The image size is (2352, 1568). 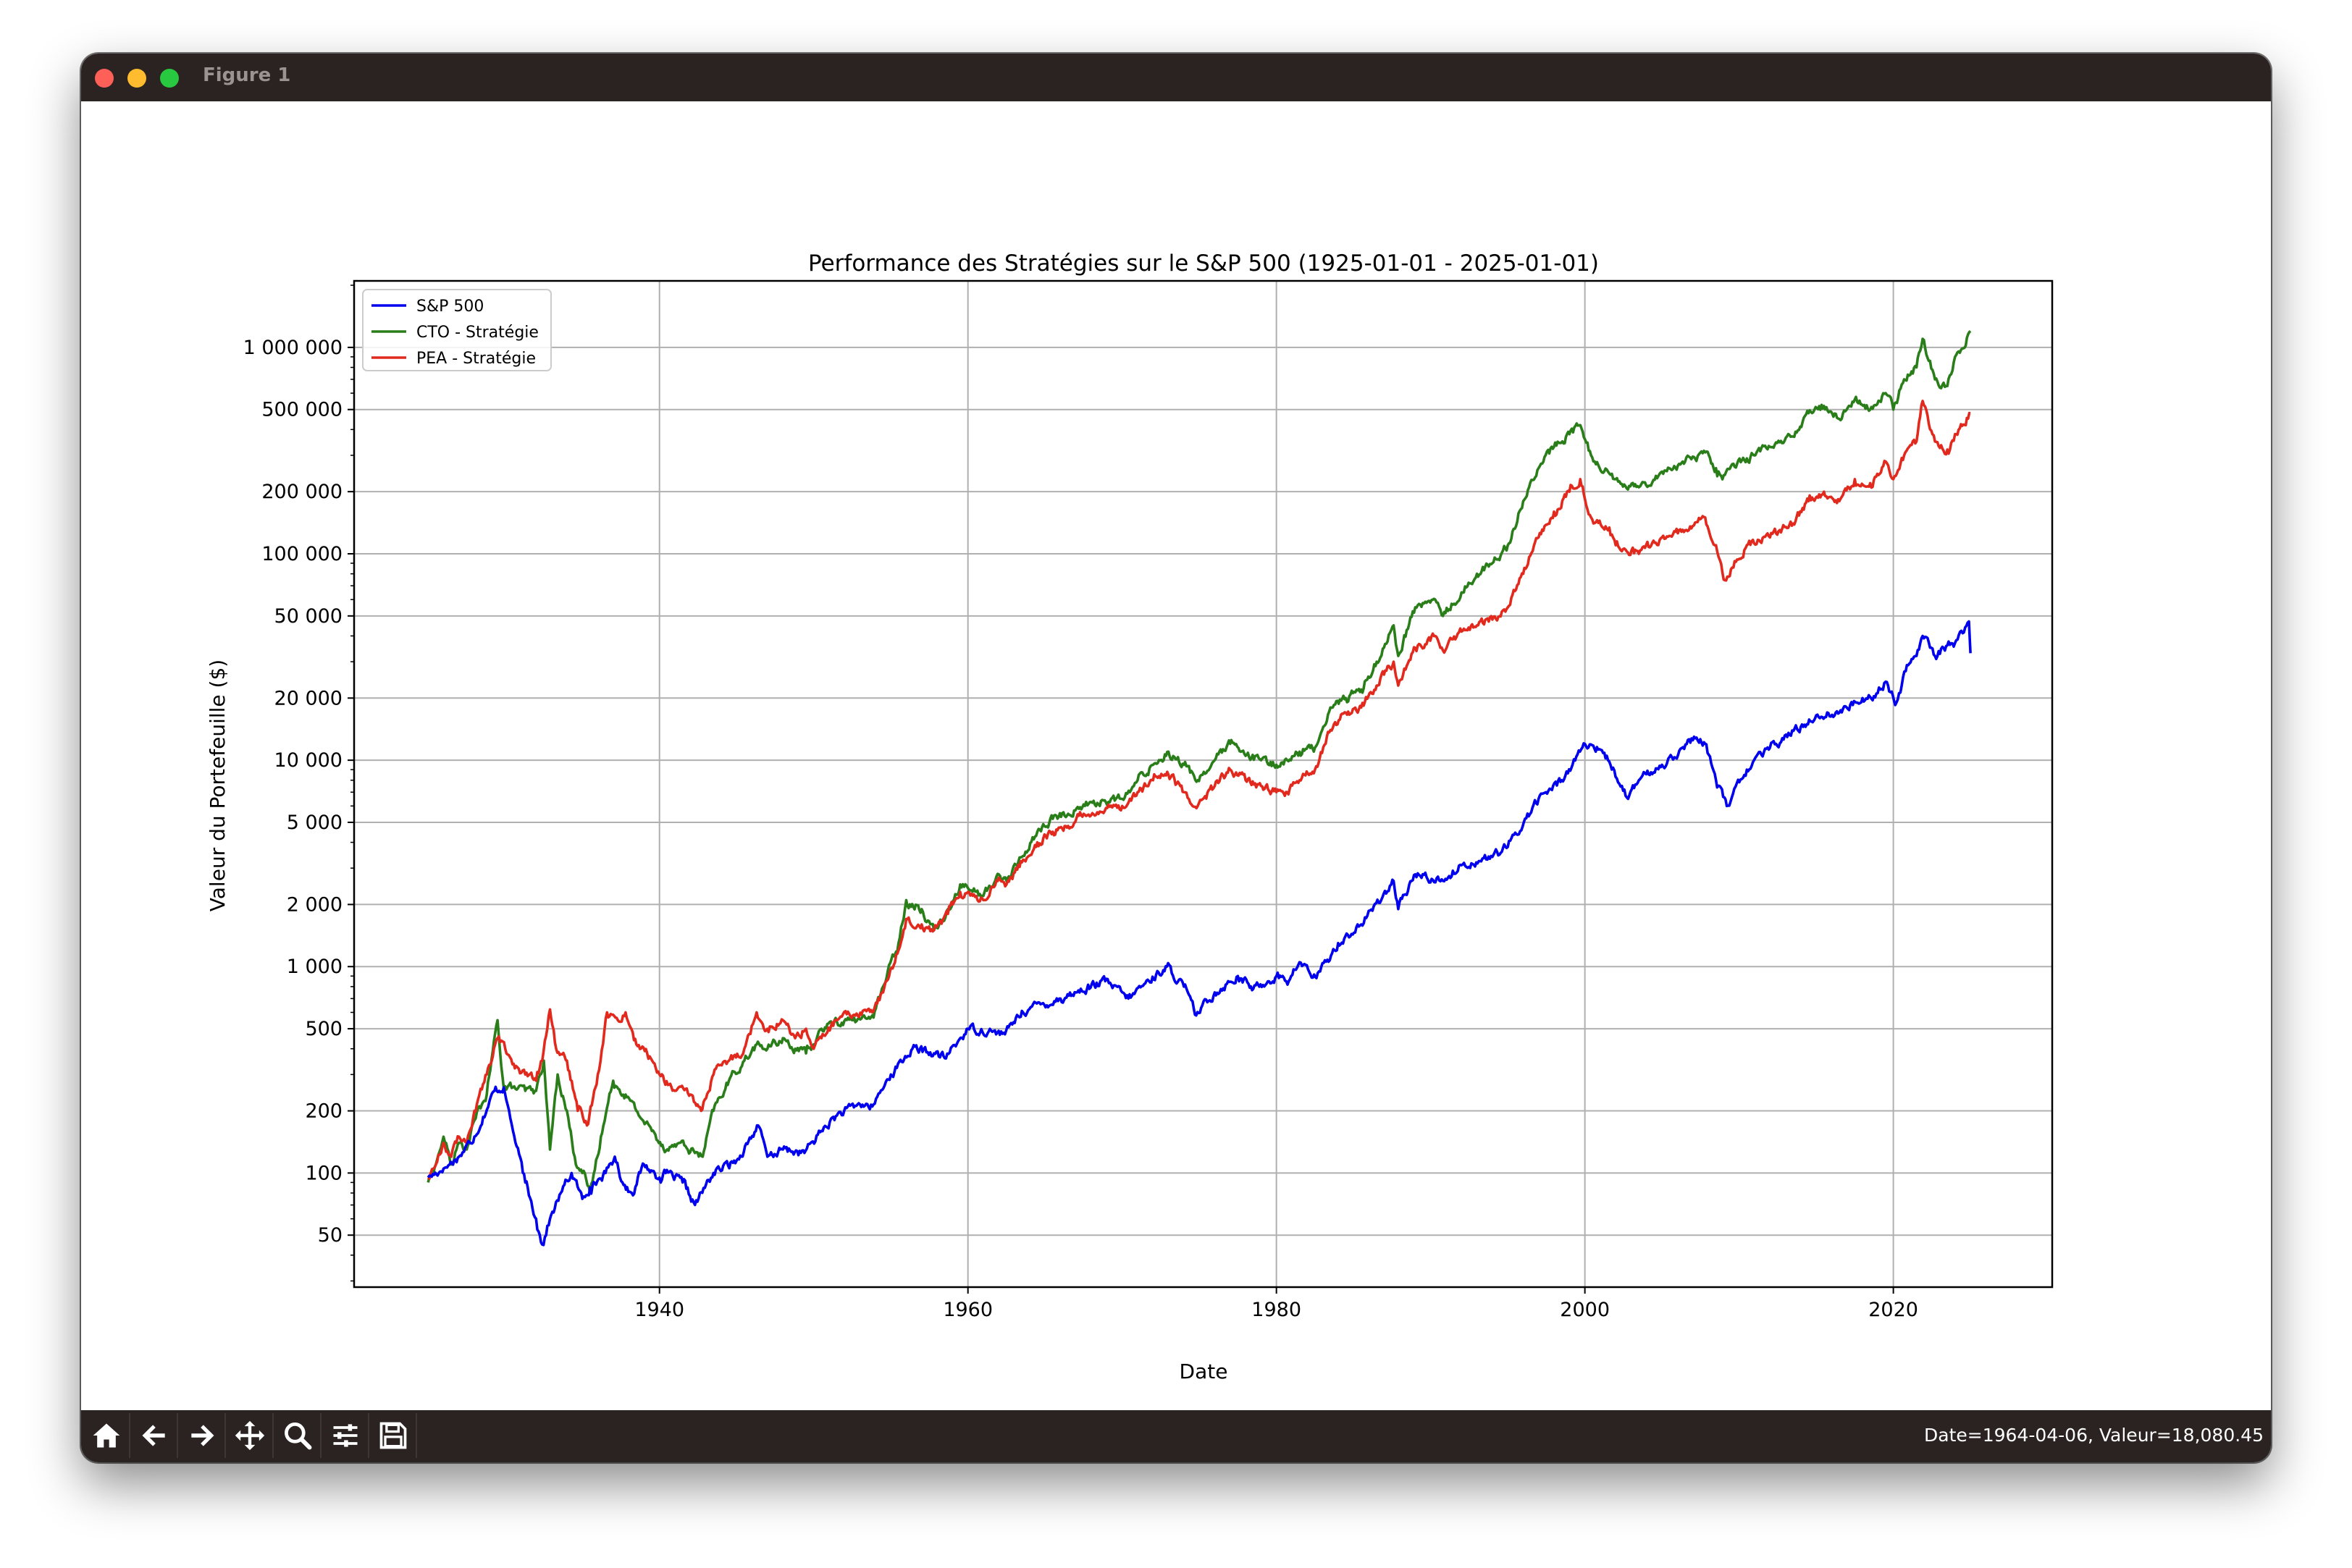 What do you see at coordinates (315, 823) in the screenshot?
I see `y-tick-label: 5 000` at bounding box center [315, 823].